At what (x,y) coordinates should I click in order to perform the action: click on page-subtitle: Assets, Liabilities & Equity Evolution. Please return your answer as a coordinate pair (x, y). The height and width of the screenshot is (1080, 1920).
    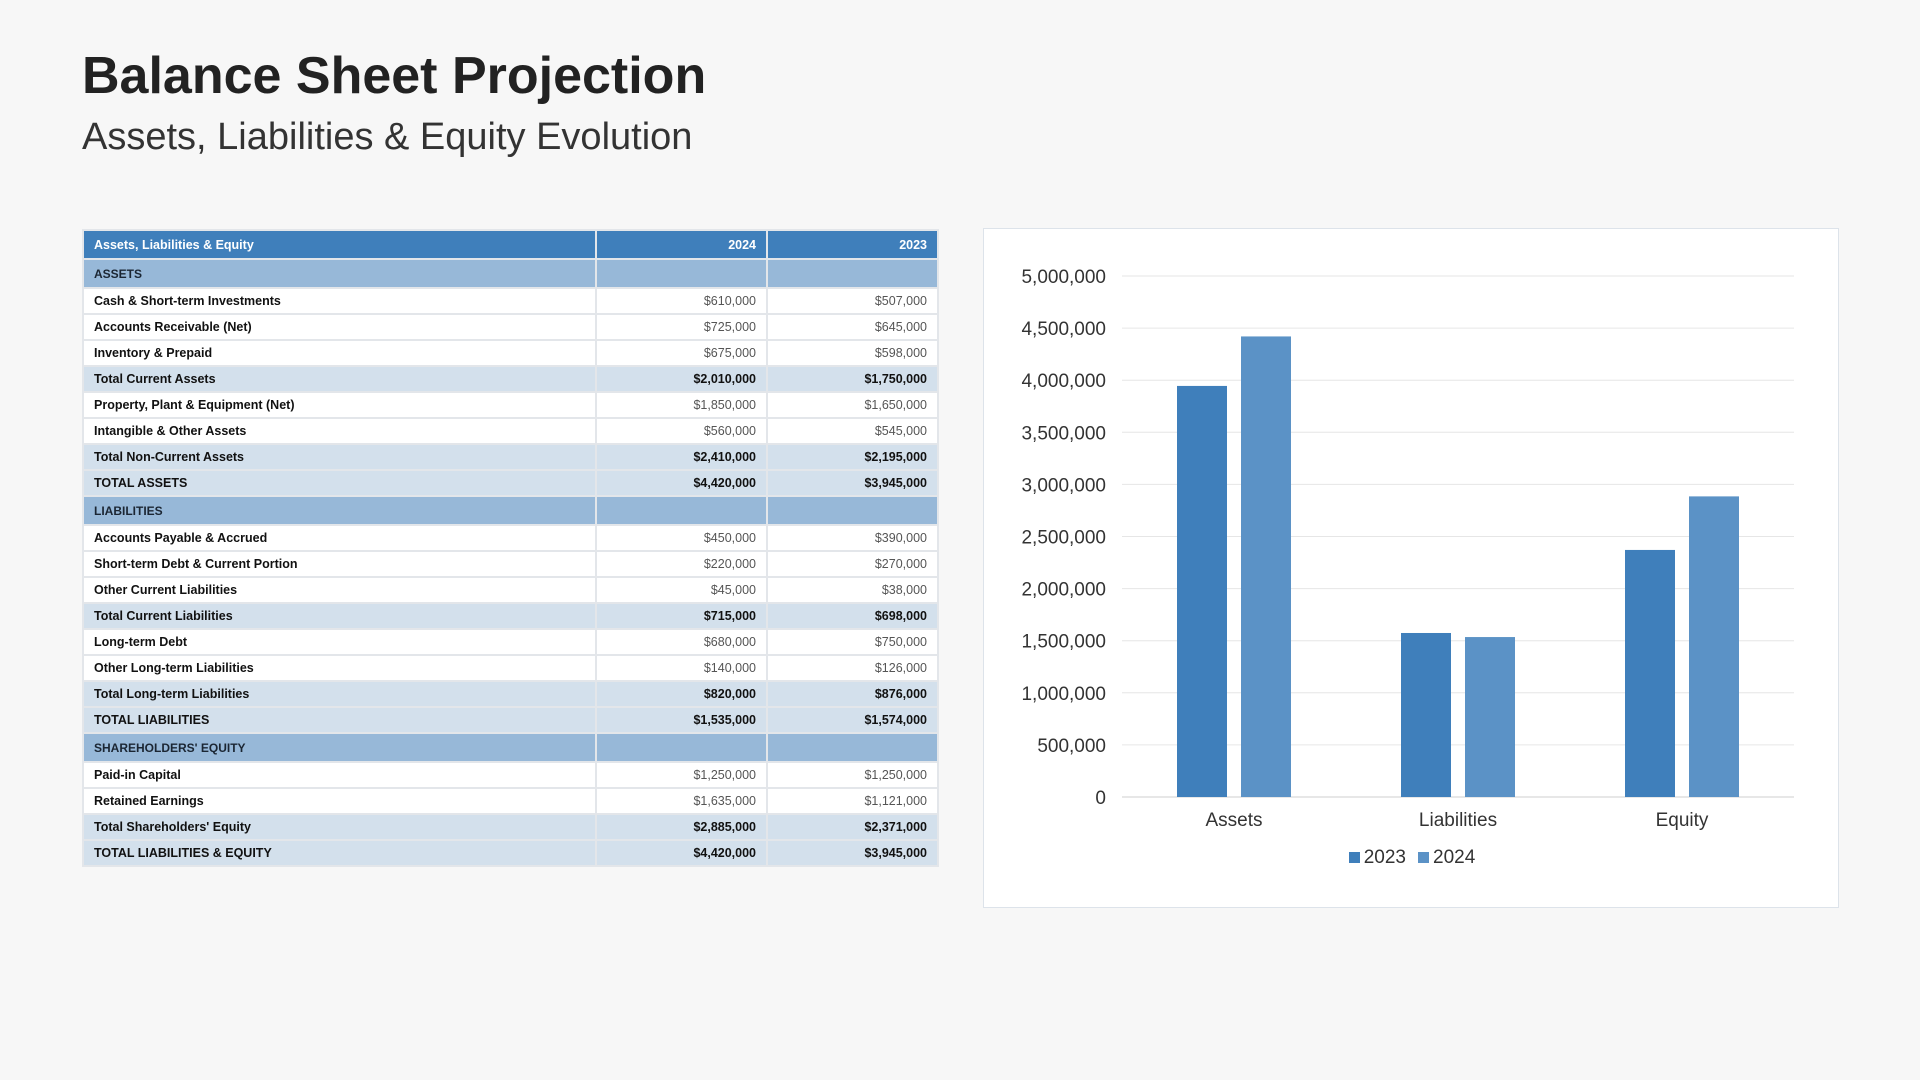
    Looking at the image, I should click on (387, 137).